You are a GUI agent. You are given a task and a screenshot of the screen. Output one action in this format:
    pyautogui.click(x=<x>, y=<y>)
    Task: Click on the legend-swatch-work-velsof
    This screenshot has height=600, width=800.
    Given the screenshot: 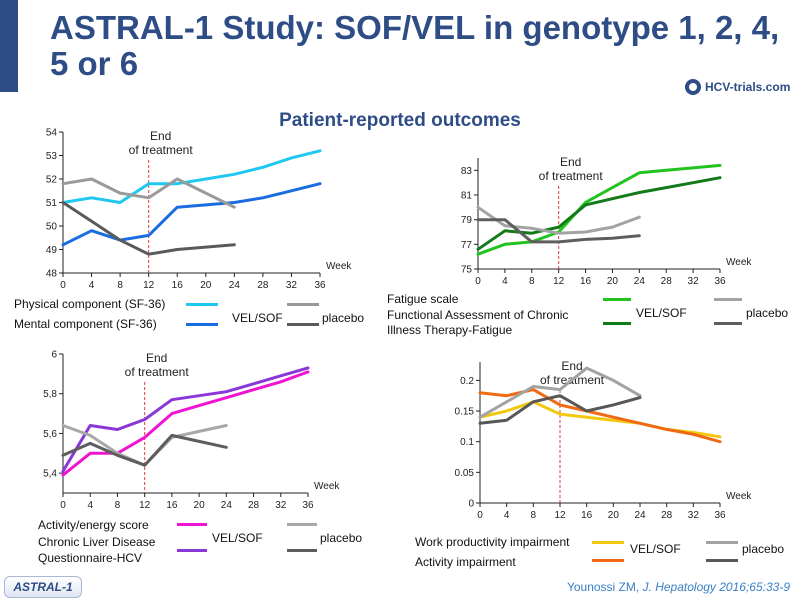 What is the action you would take?
    pyautogui.click(x=608, y=542)
    